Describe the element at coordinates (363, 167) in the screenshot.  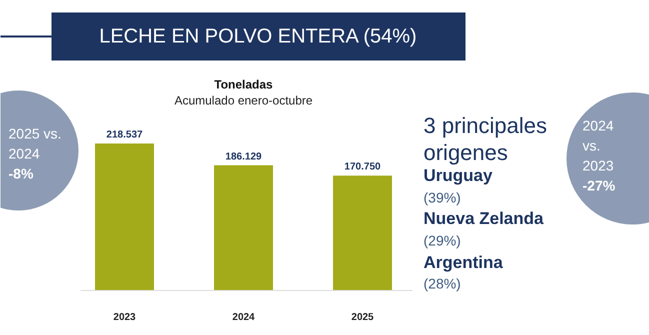
I see `data-label: 170.750` at that location.